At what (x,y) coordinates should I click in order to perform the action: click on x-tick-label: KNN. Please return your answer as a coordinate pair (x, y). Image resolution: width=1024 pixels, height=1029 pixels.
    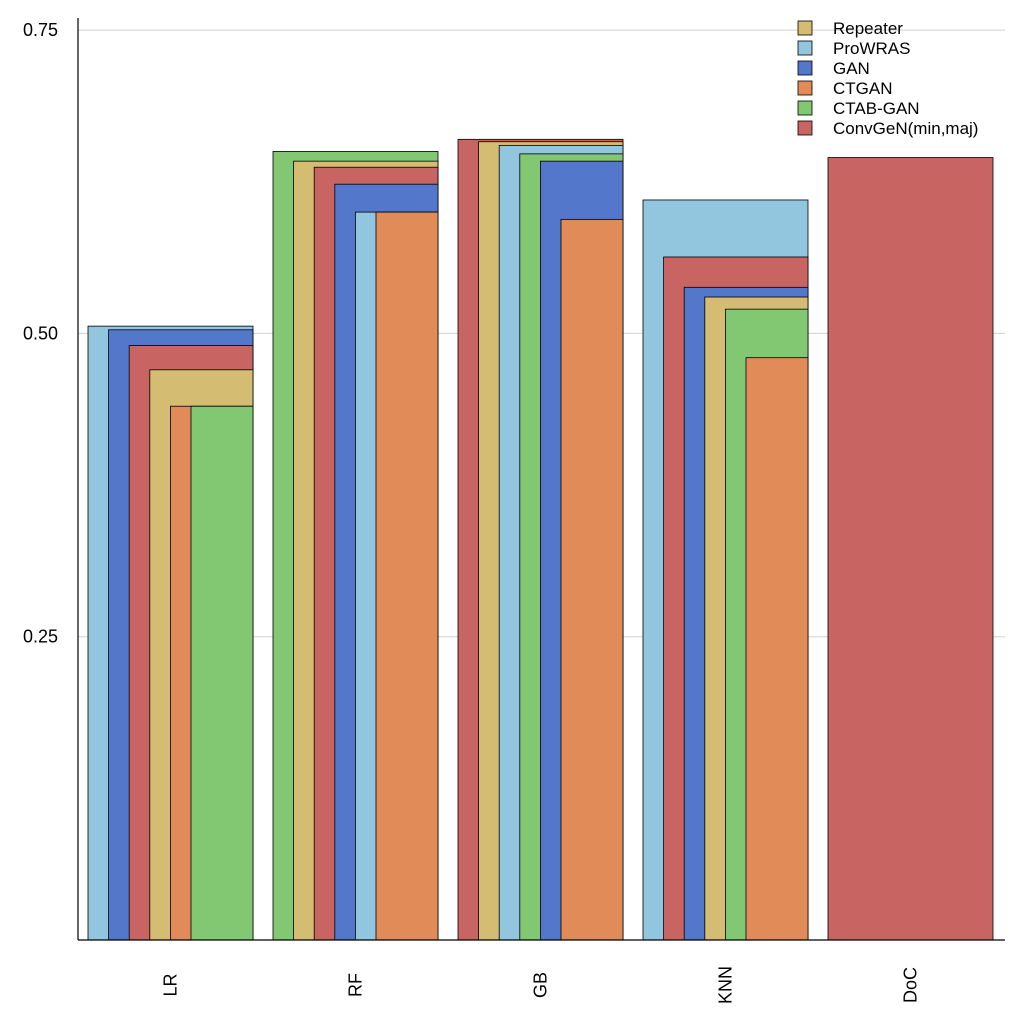
    Looking at the image, I should click on (726, 985).